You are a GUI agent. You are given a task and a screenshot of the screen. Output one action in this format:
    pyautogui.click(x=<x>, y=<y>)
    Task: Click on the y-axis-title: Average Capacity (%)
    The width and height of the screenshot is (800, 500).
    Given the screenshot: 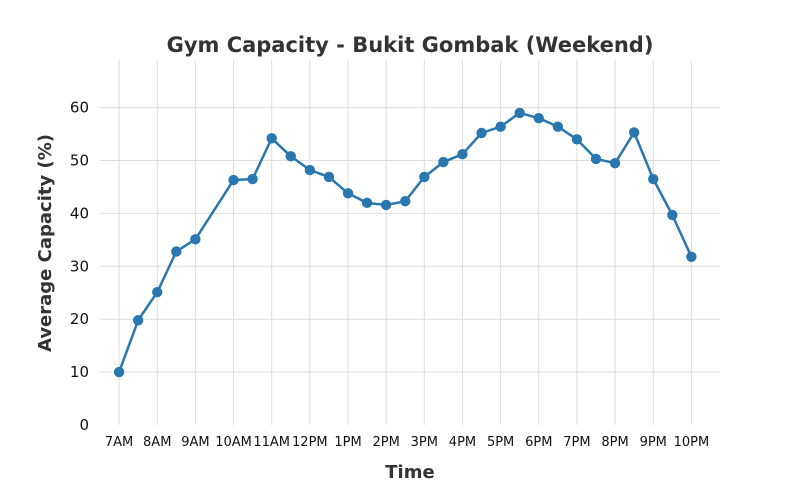 What is the action you would take?
    pyautogui.click(x=45, y=243)
    